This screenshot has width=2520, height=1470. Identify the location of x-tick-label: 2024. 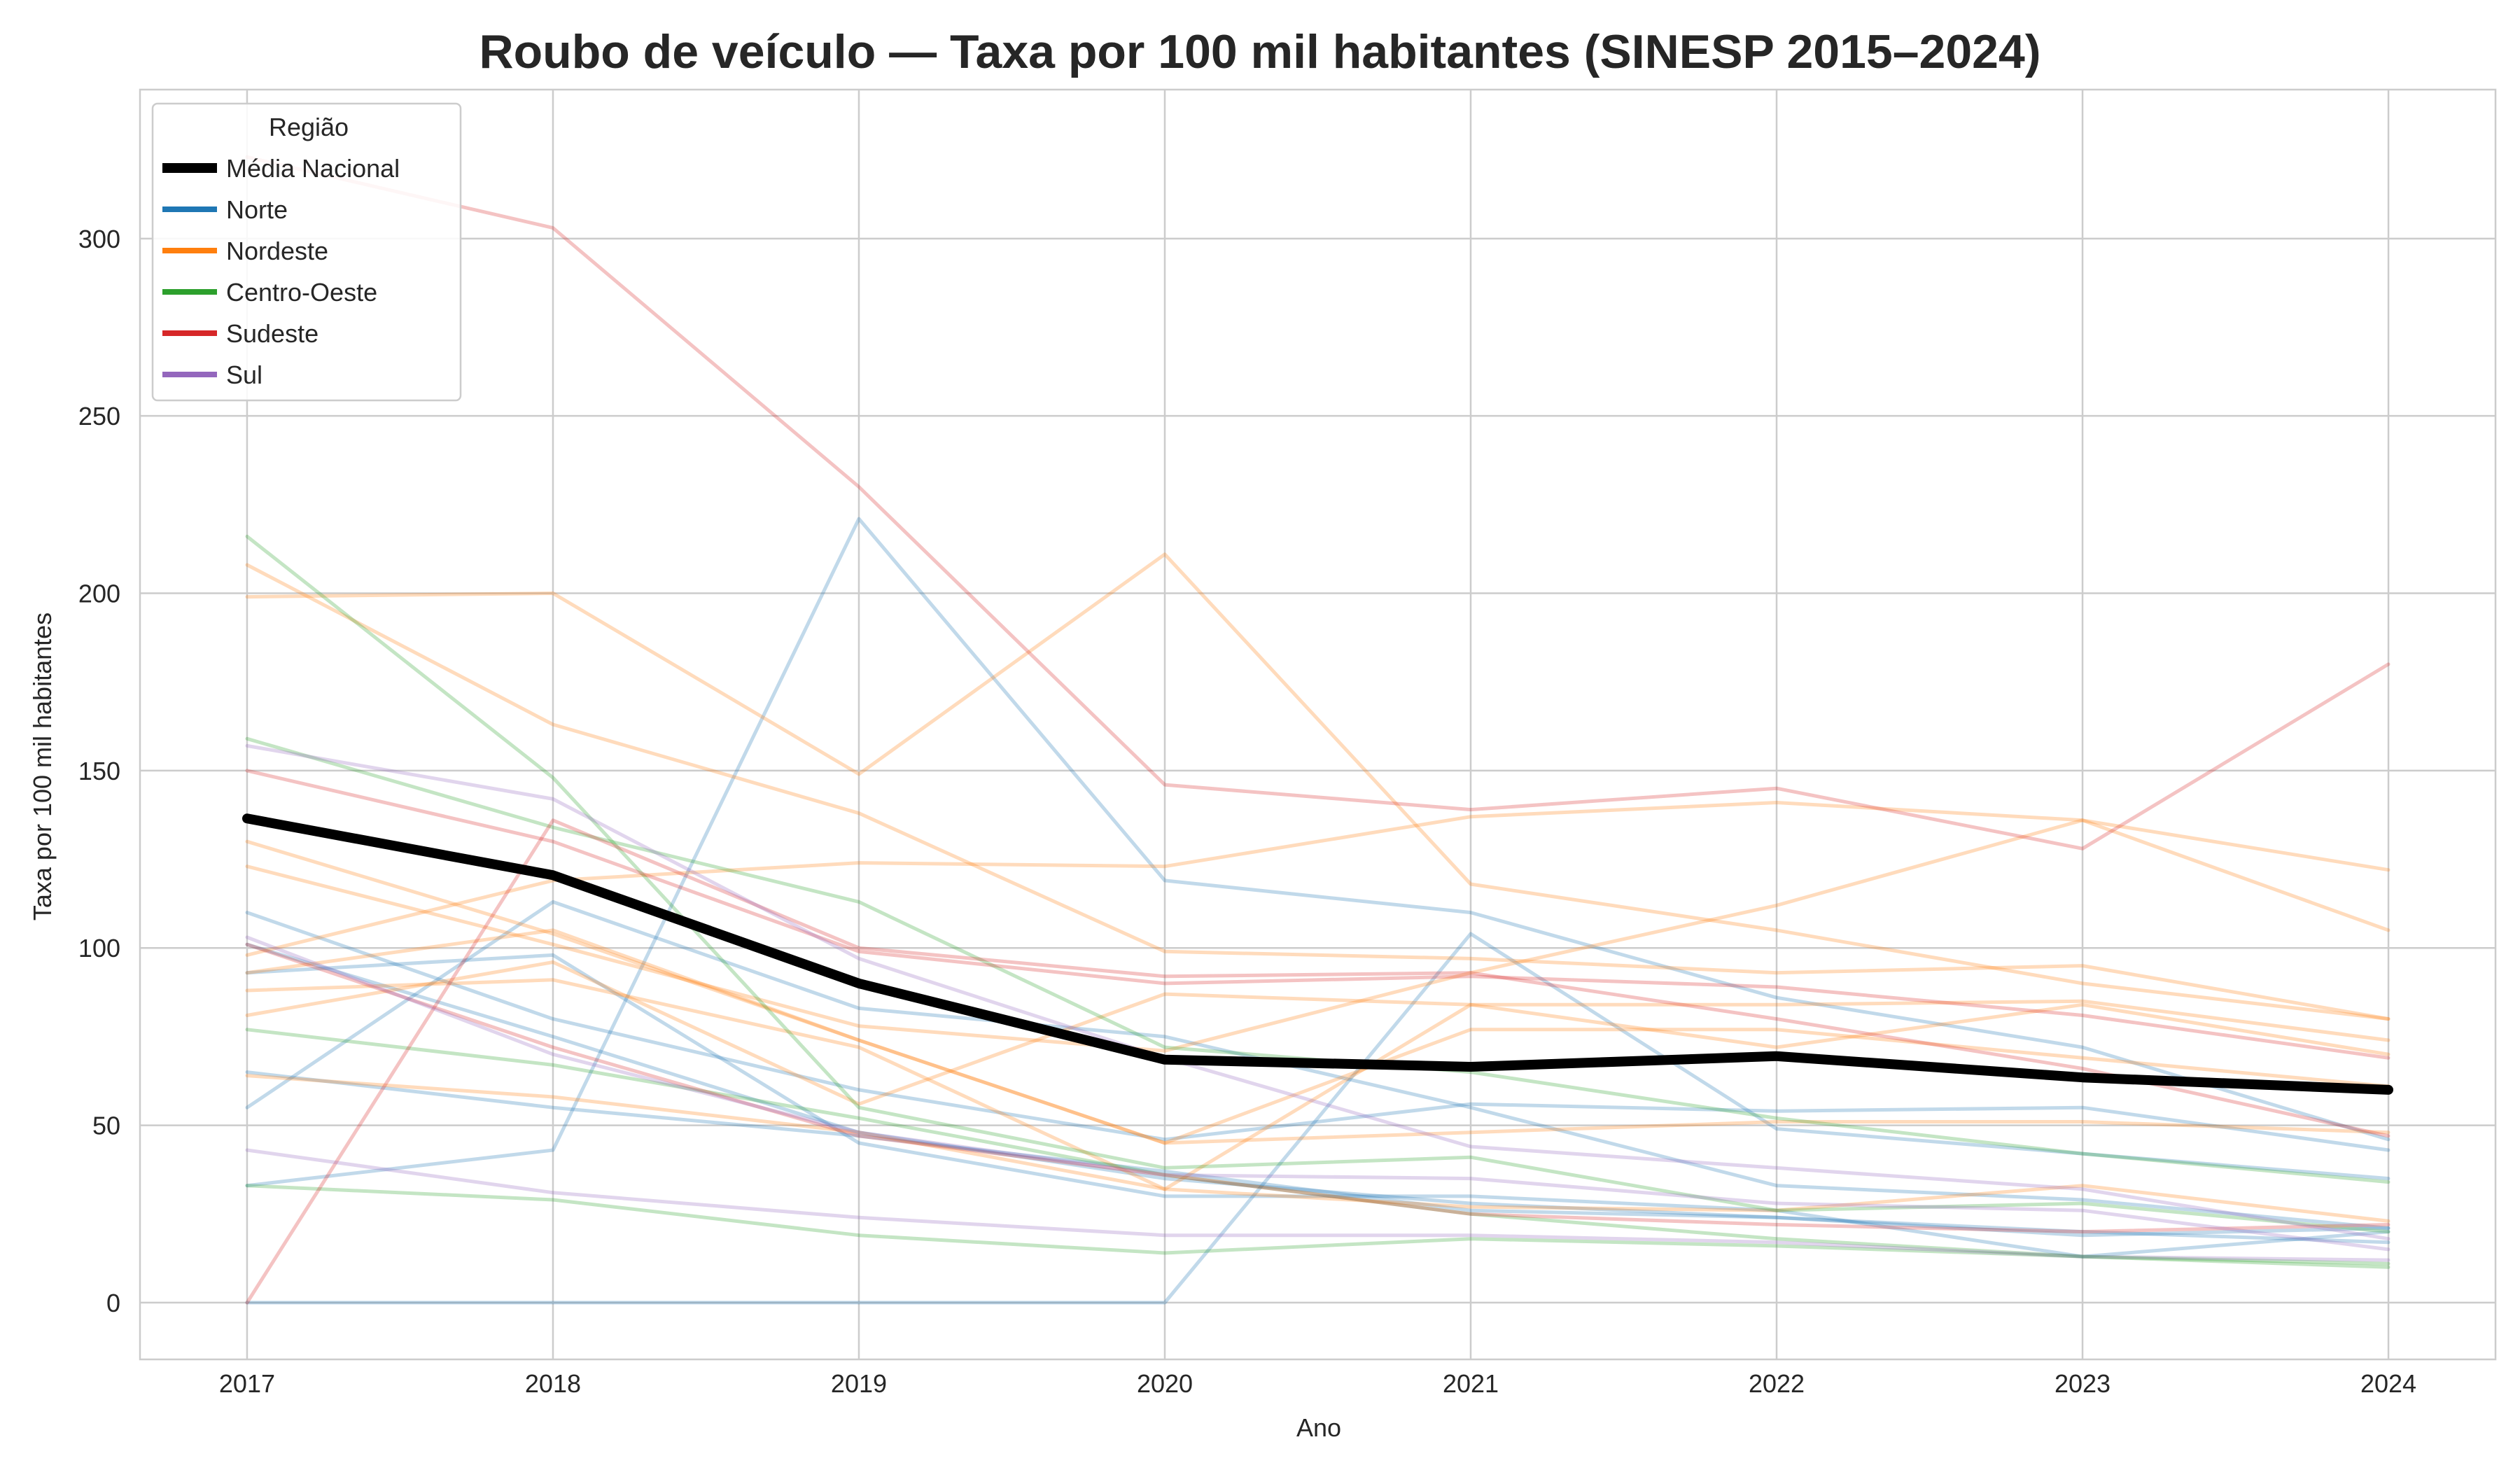
(2388, 1383).